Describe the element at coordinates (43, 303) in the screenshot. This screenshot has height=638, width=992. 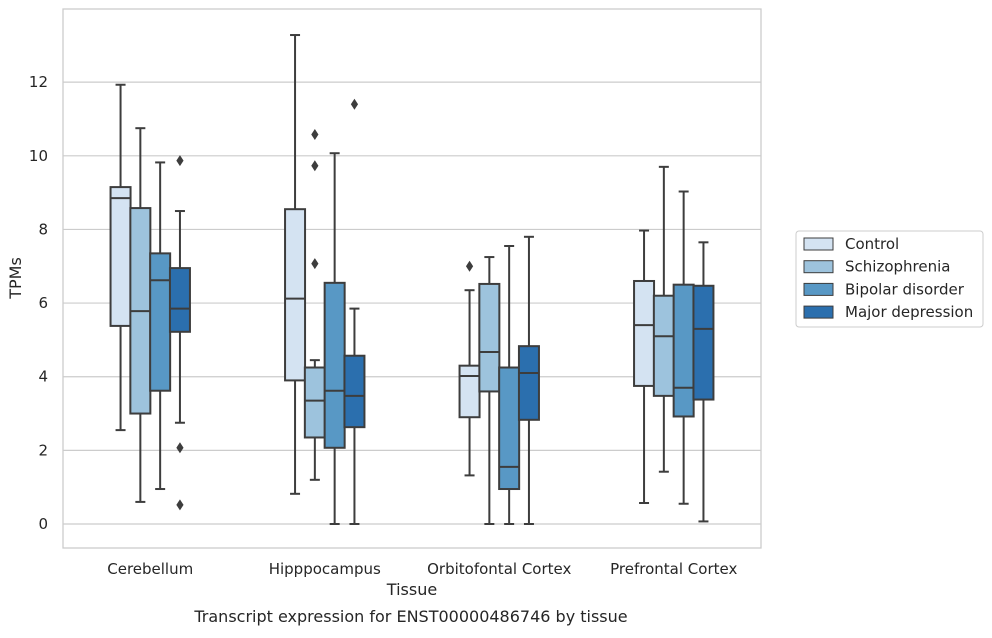
I see `y-tick-label: 6` at that location.